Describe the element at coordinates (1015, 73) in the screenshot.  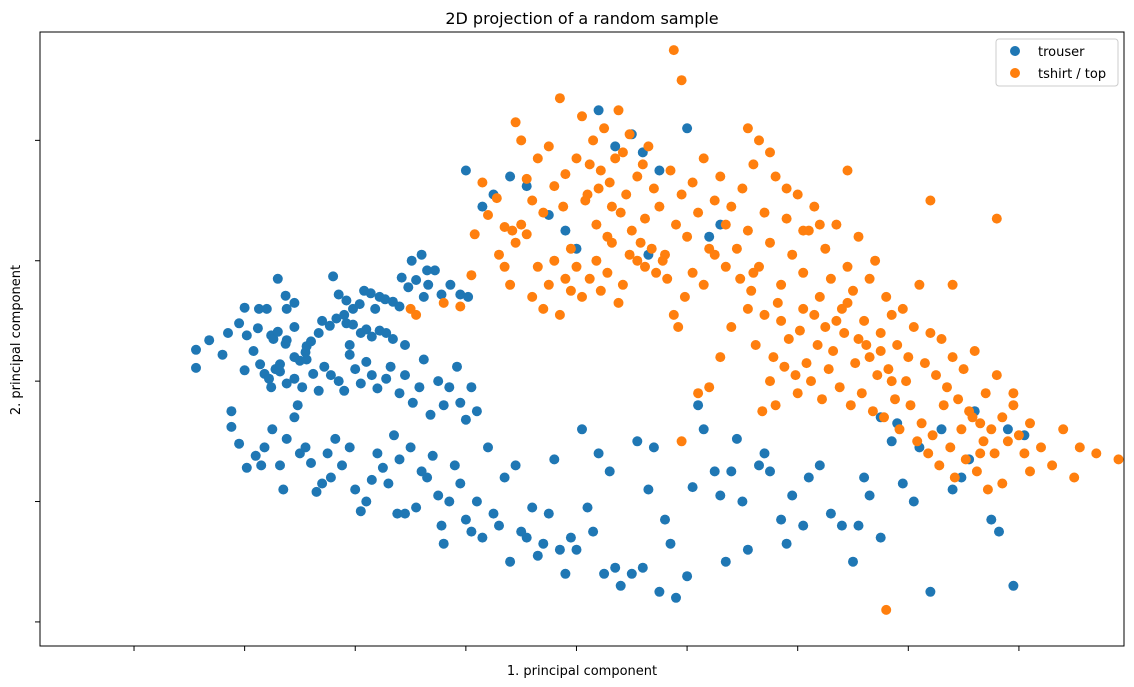
I see `legend-marker-tshirt-top` at that location.